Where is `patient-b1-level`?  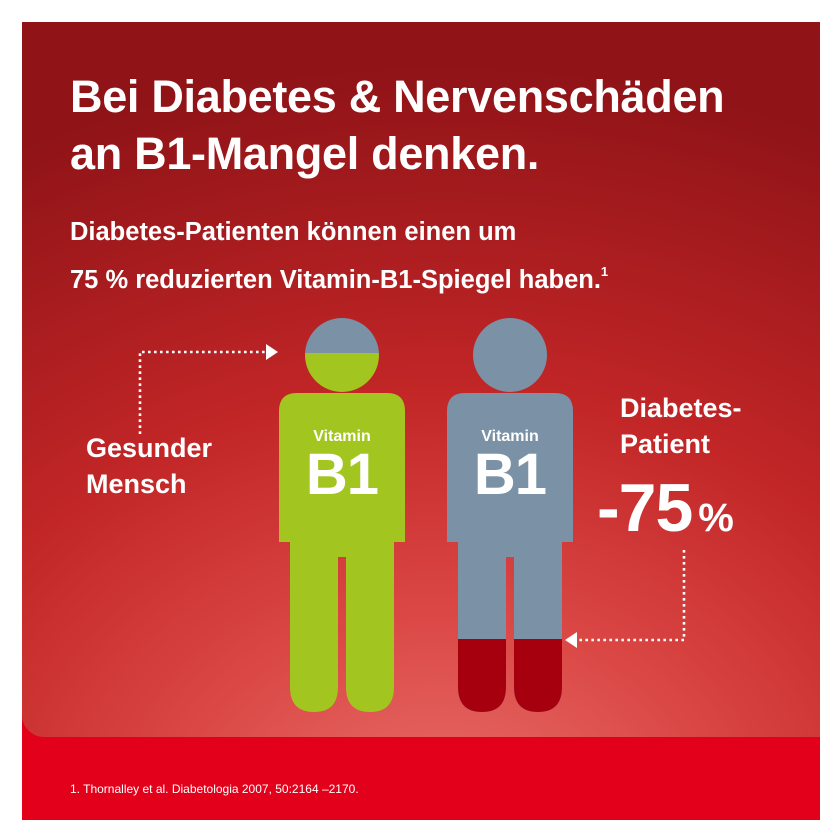
patient-b1-level is located at coordinates (510, 675).